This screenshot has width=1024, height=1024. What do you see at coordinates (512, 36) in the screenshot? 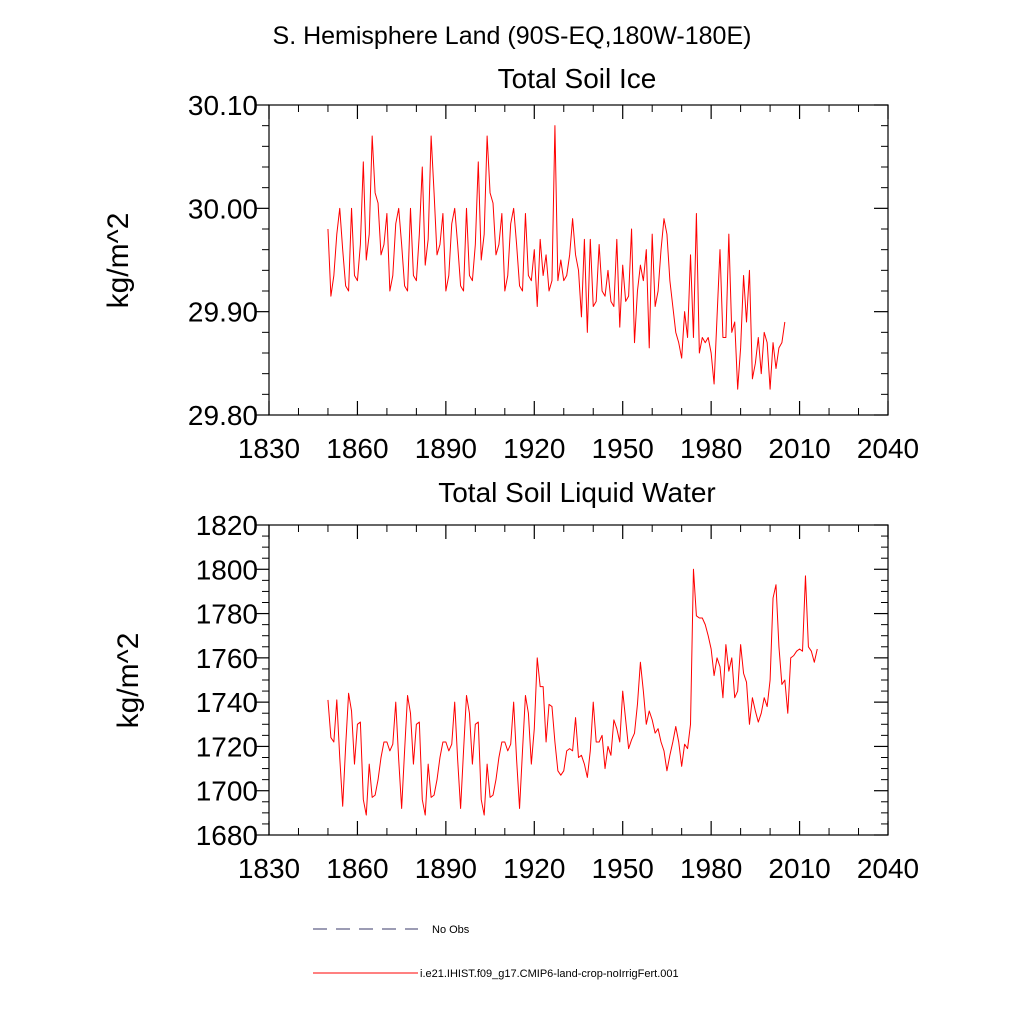
I see `figure-supertitle: S. Hemisphere Land (90S-EQ,180W-180E)` at bounding box center [512, 36].